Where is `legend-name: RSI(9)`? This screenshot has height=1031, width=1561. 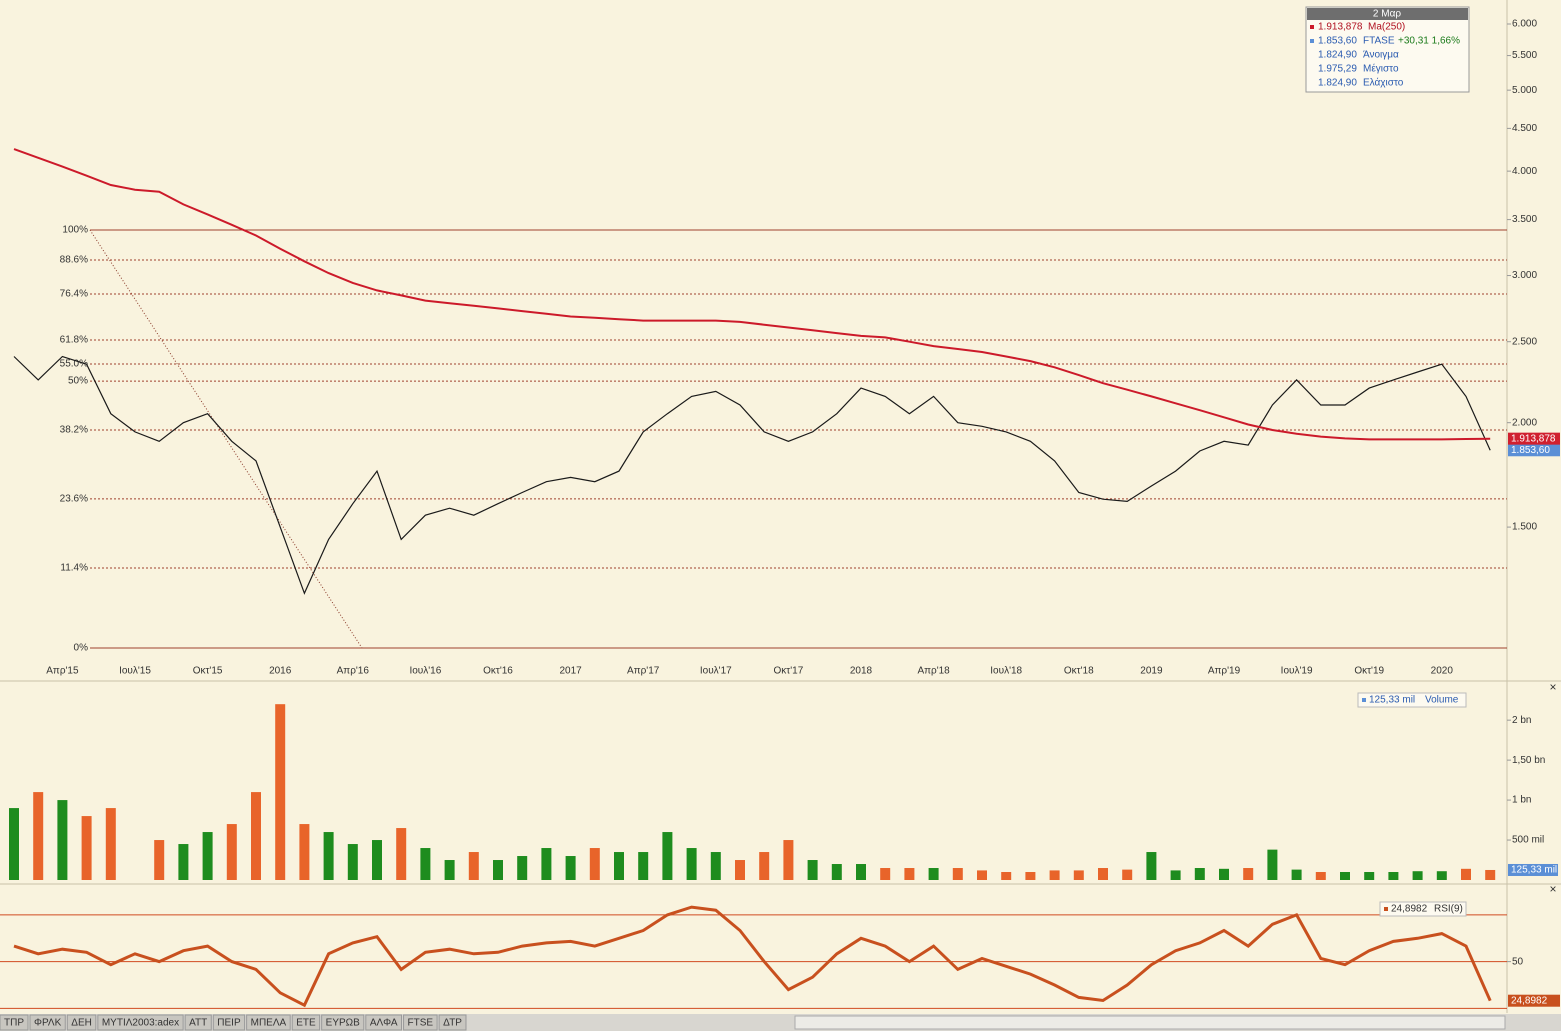 legend-name: RSI(9) is located at coordinates (1448, 909).